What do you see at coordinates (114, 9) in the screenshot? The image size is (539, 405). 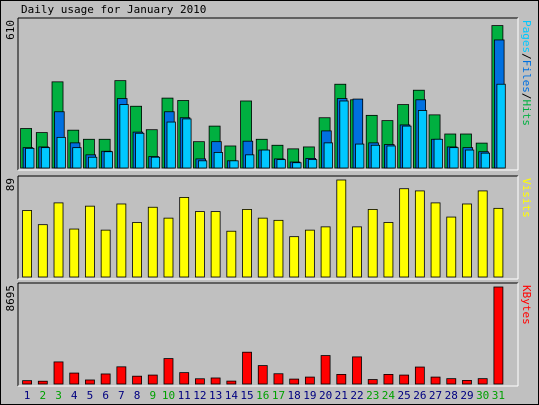 I see `graph-title: Daily usage for January 2010` at bounding box center [114, 9].